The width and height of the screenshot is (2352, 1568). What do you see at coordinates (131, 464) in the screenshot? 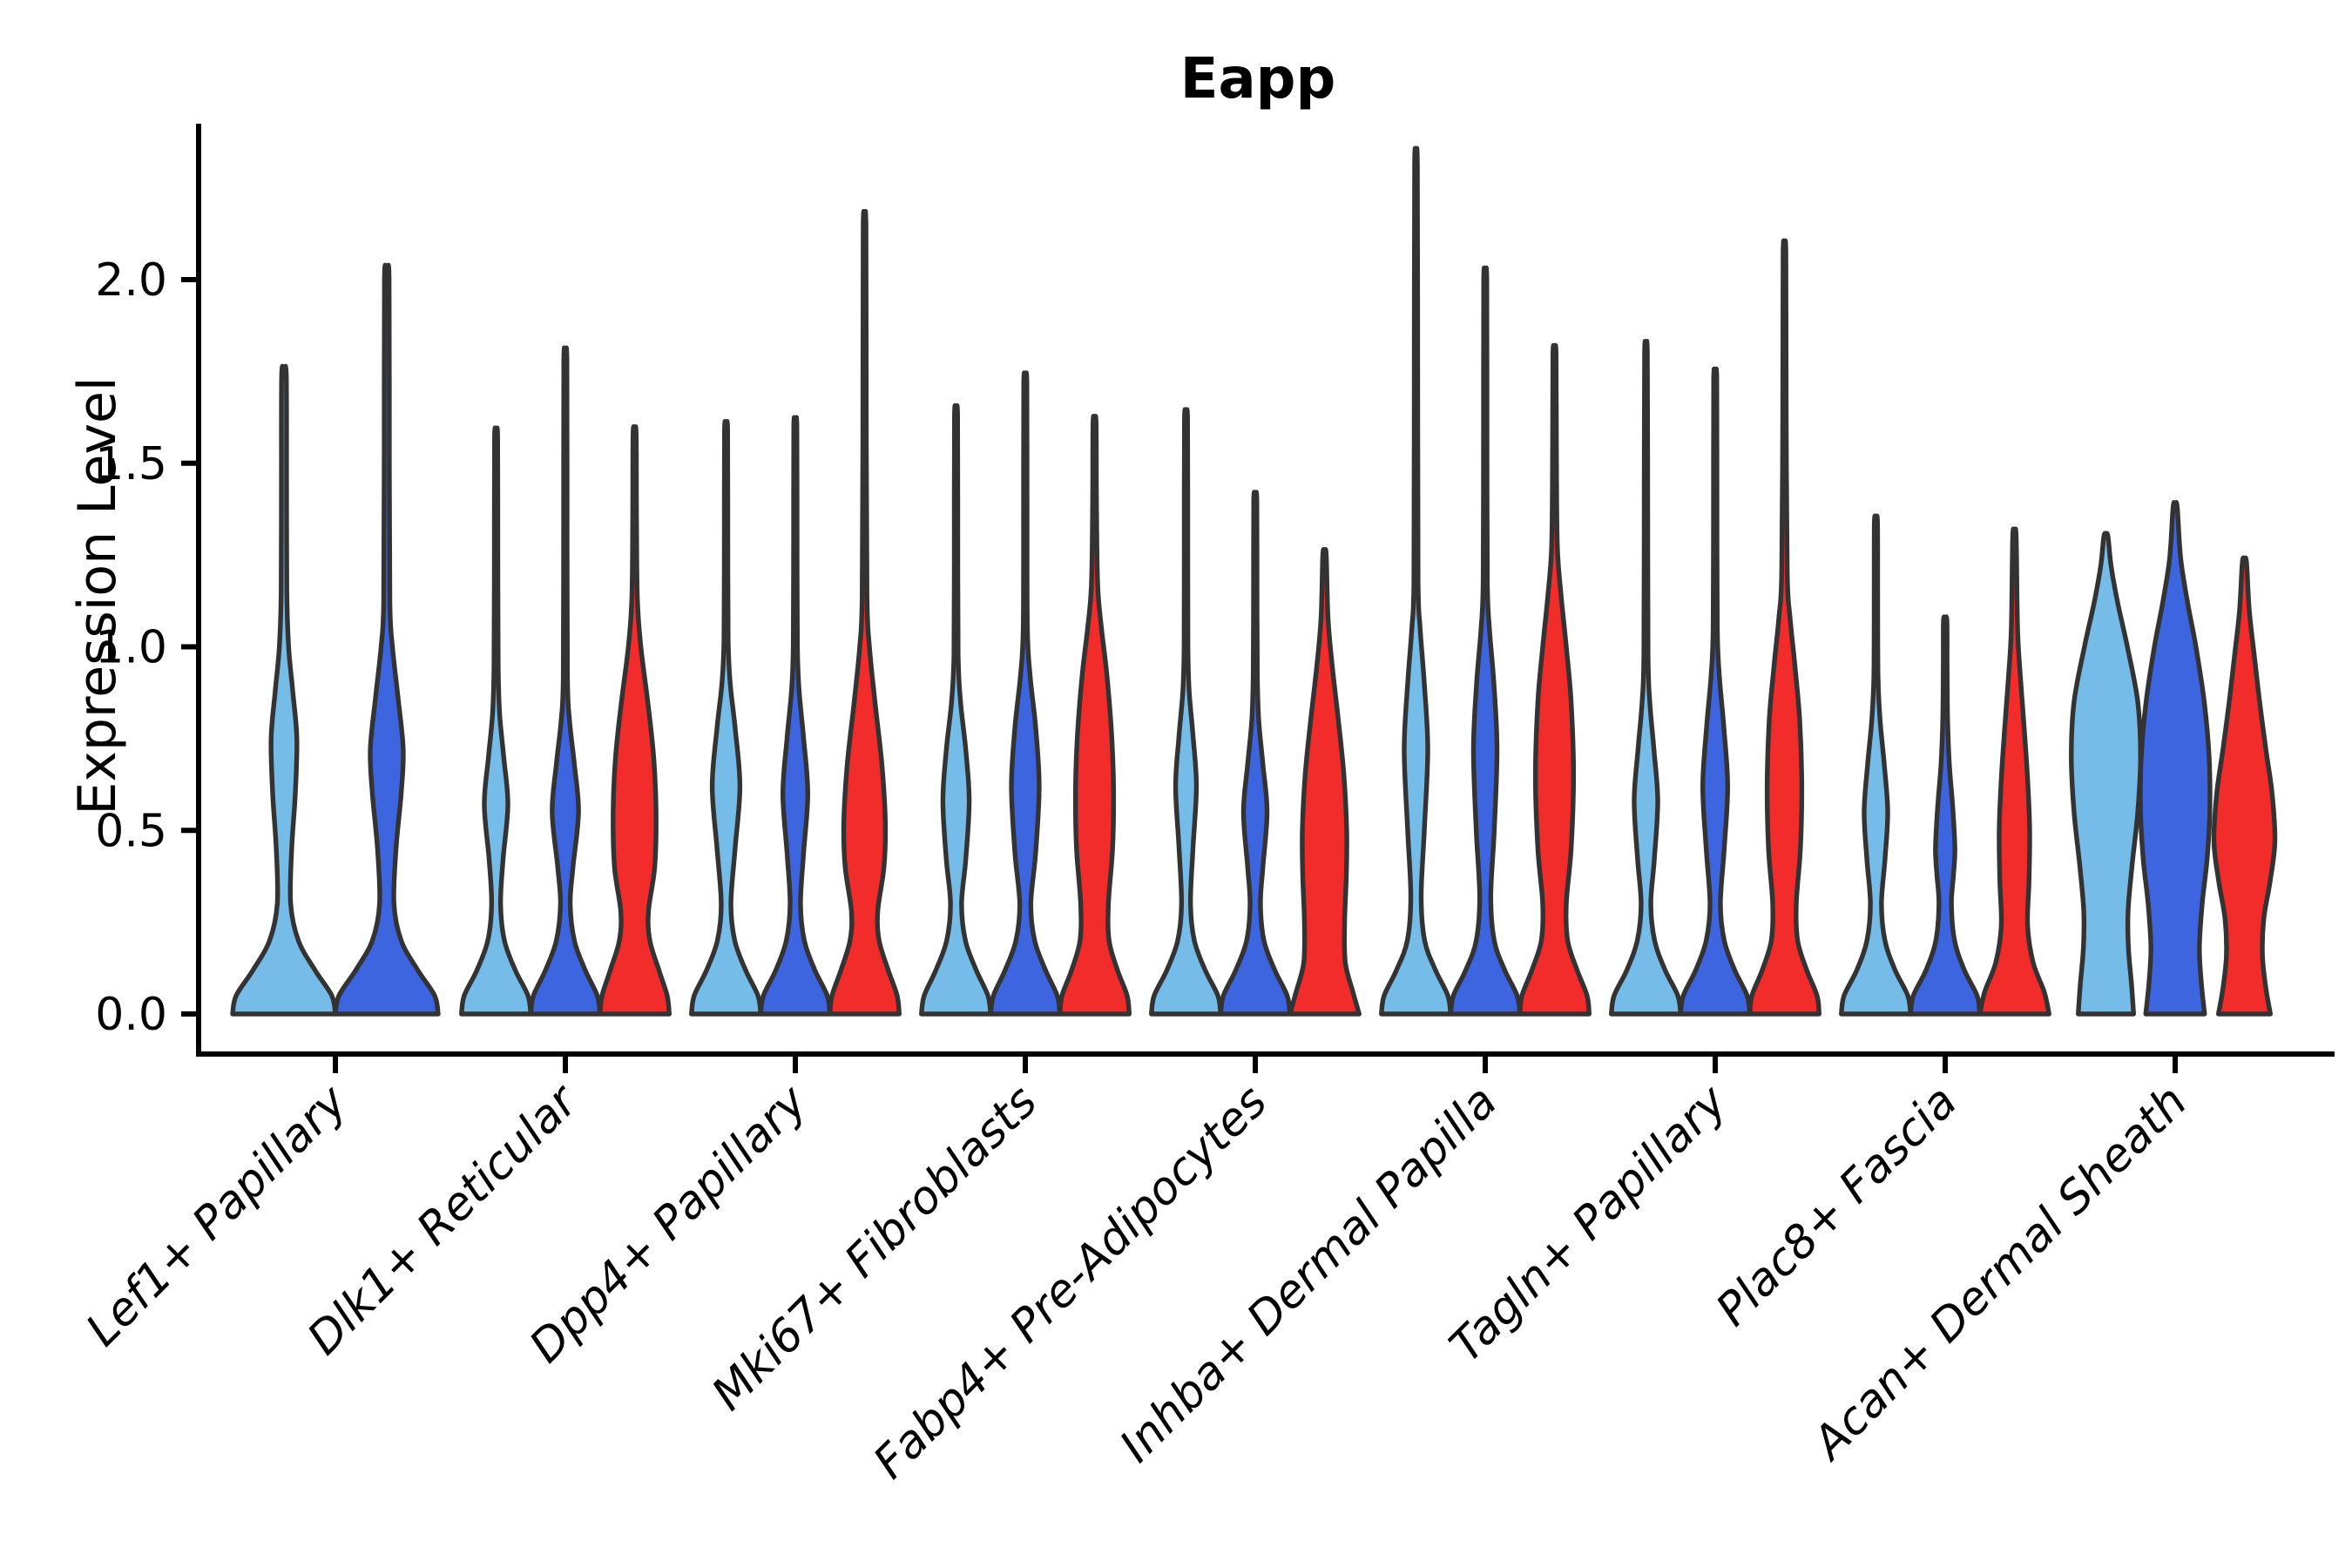
I see `y-tick-label: 1.5` at bounding box center [131, 464].